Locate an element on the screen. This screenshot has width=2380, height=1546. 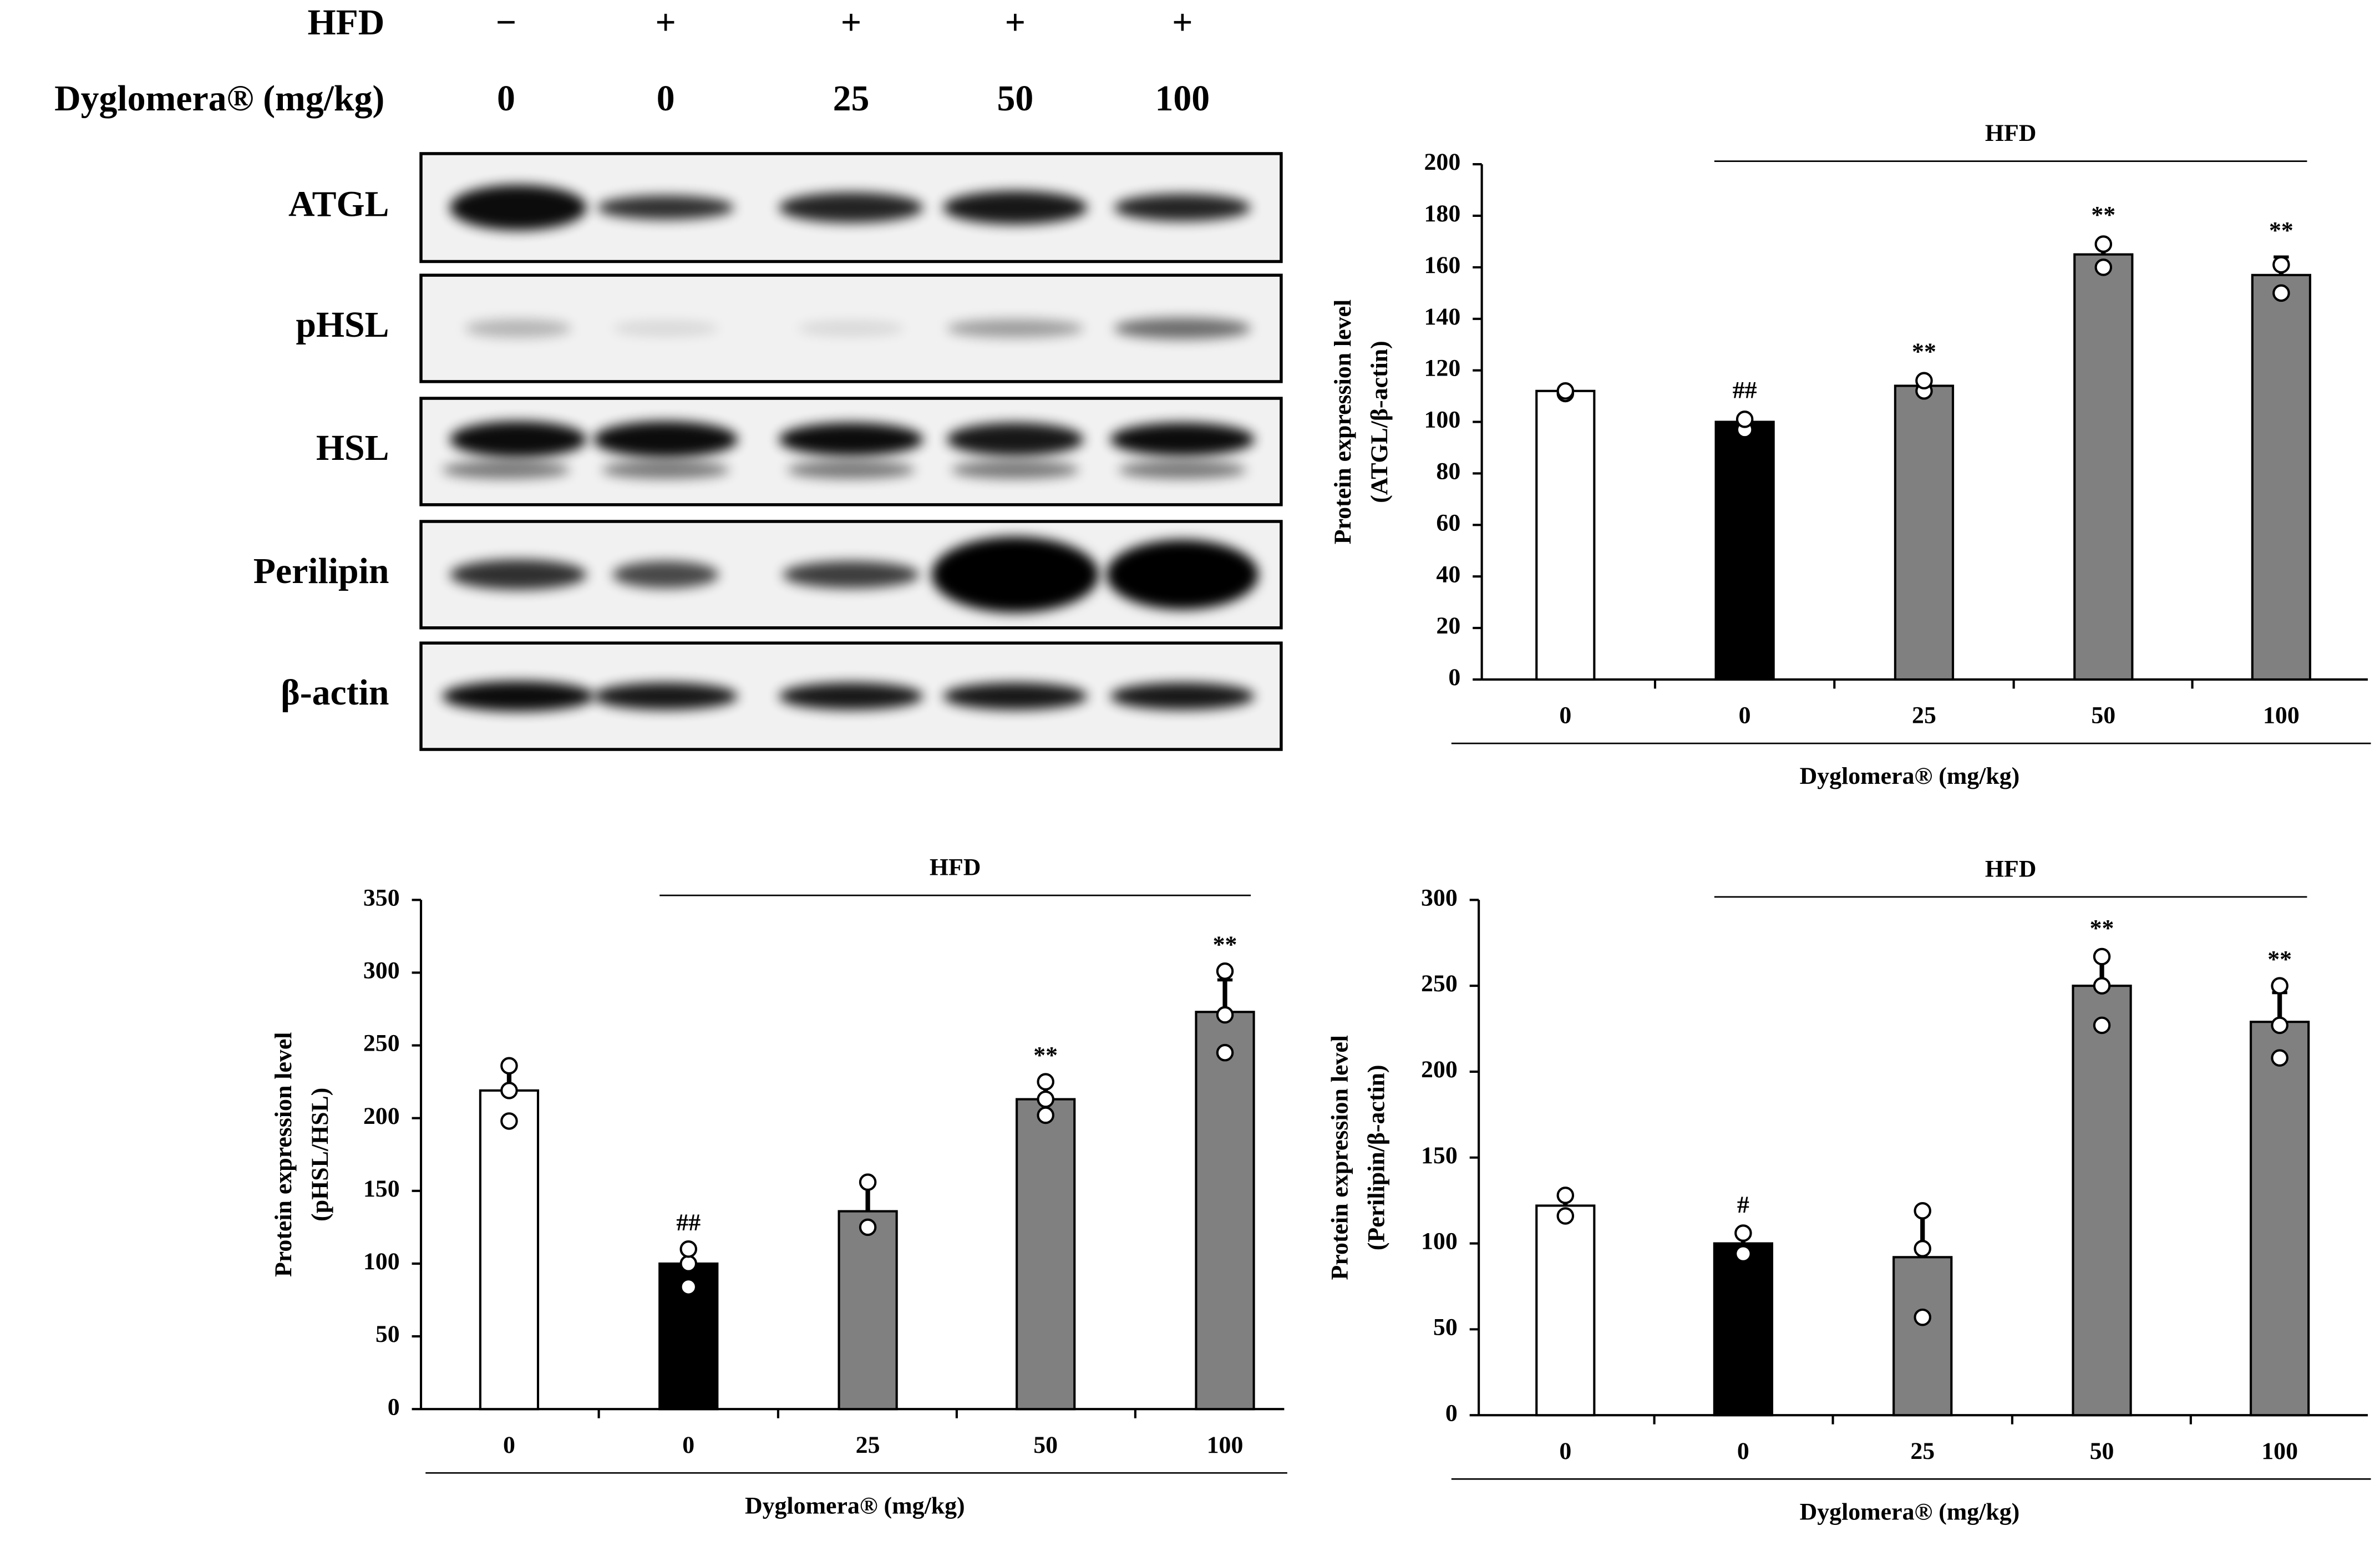
treatment-value: 100 is located at coordinates (1182, 98).